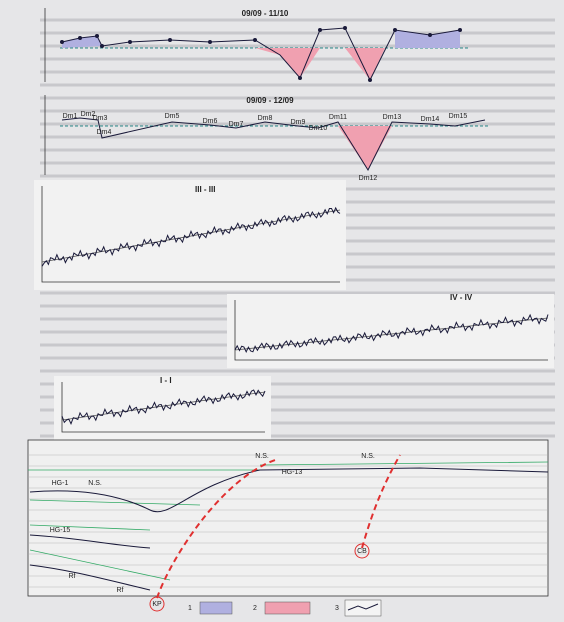 The width and height of the screenshot is (564, 622). What do you see at coordinates (255, 608) in the screenshot?
I see `legend-label: 2` at bounding box center [255, 608].